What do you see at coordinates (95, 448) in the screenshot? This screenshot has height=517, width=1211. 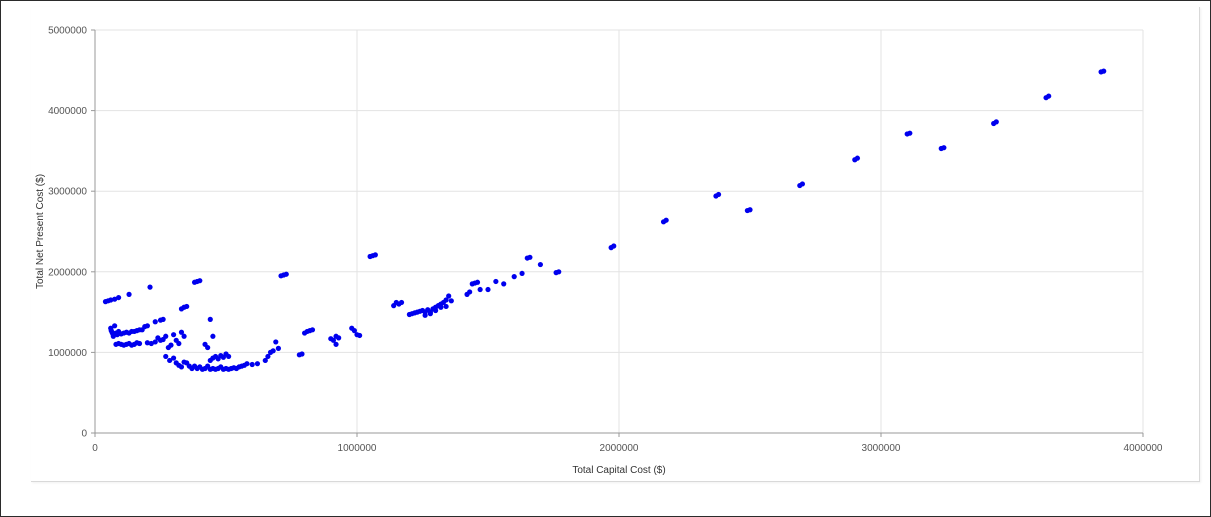 I see `x-tick-label: 0` at bounding box center [95, 448].